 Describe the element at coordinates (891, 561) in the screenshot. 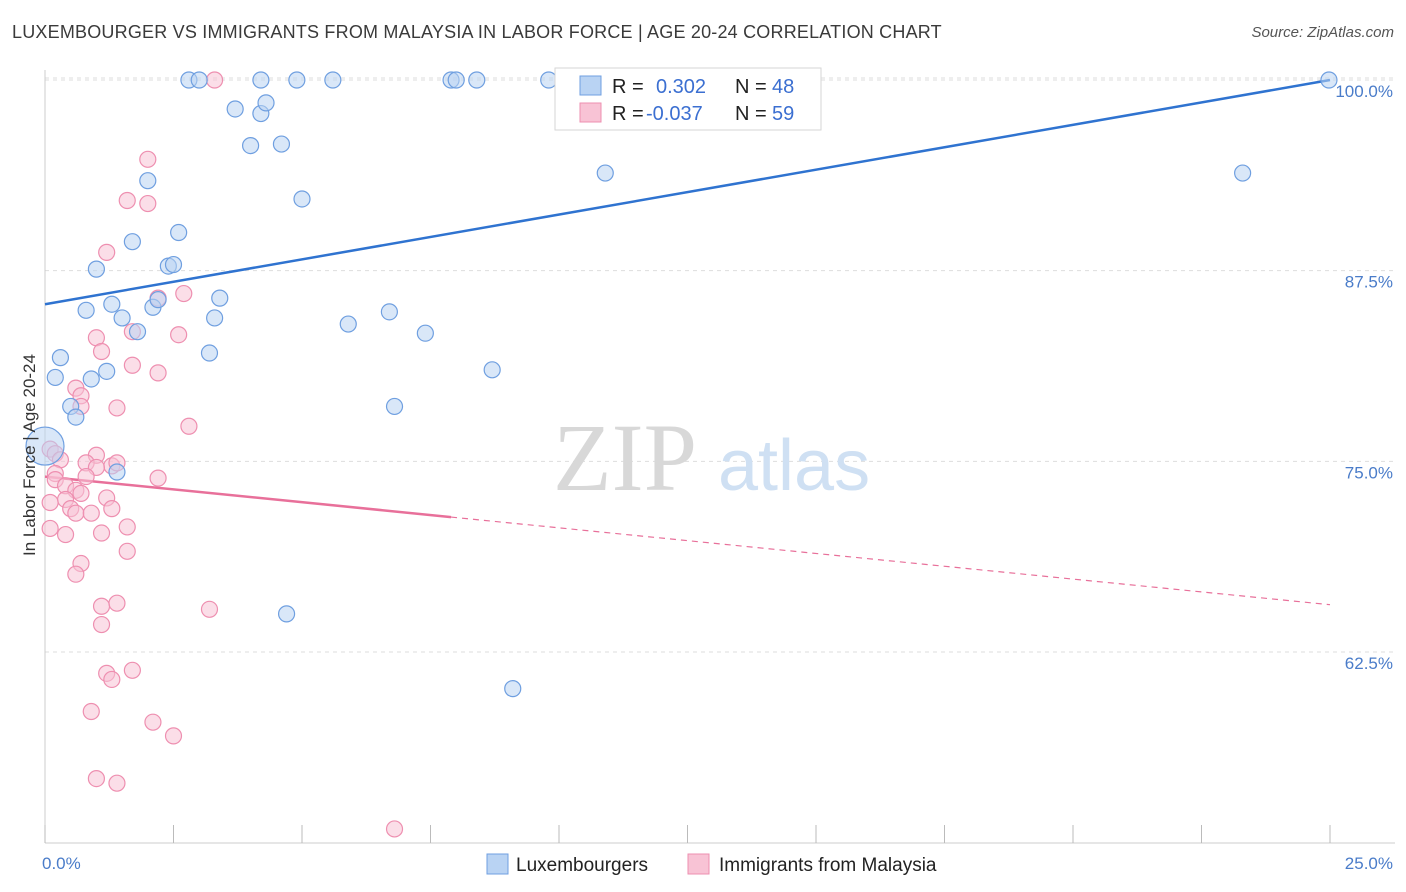

I see `malaysia-trend-line-dashed` at that location.